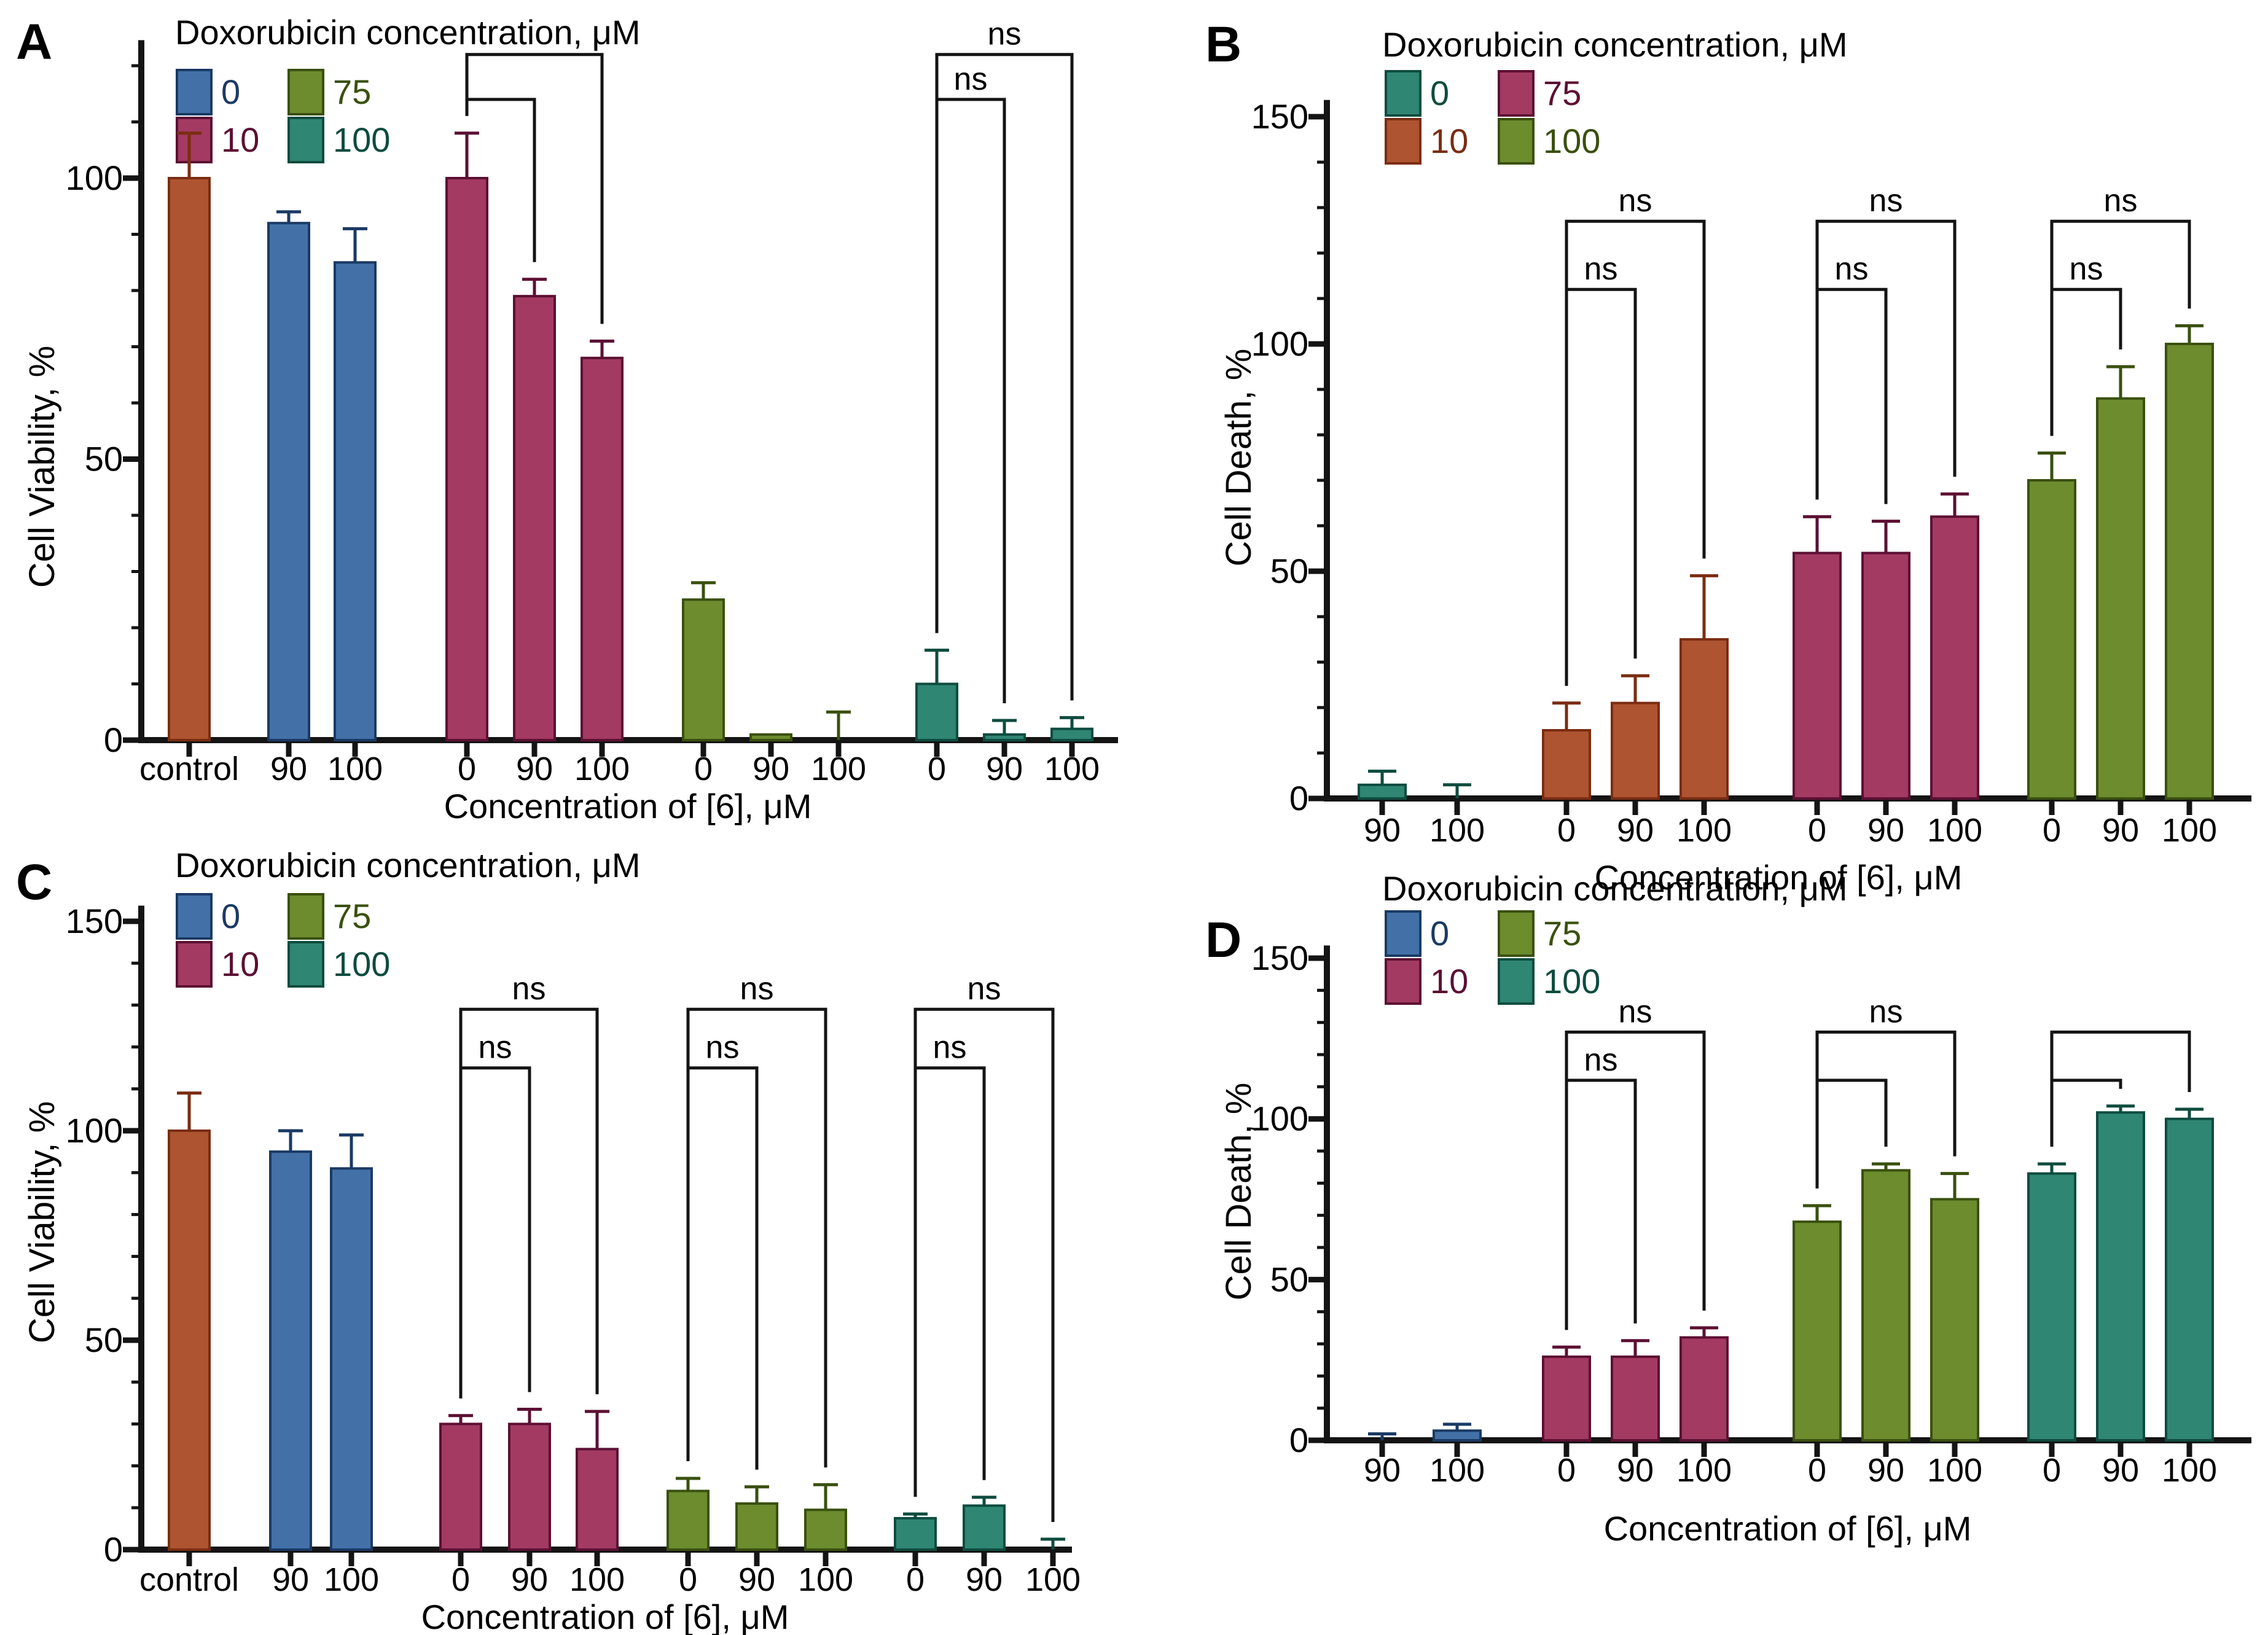 The width and height of the screenshot is (2268, 1635). Describe the element at coordinates (42, 1222) in the screenshot. I see `y-axis-label: Cell Viability, %` at that location.